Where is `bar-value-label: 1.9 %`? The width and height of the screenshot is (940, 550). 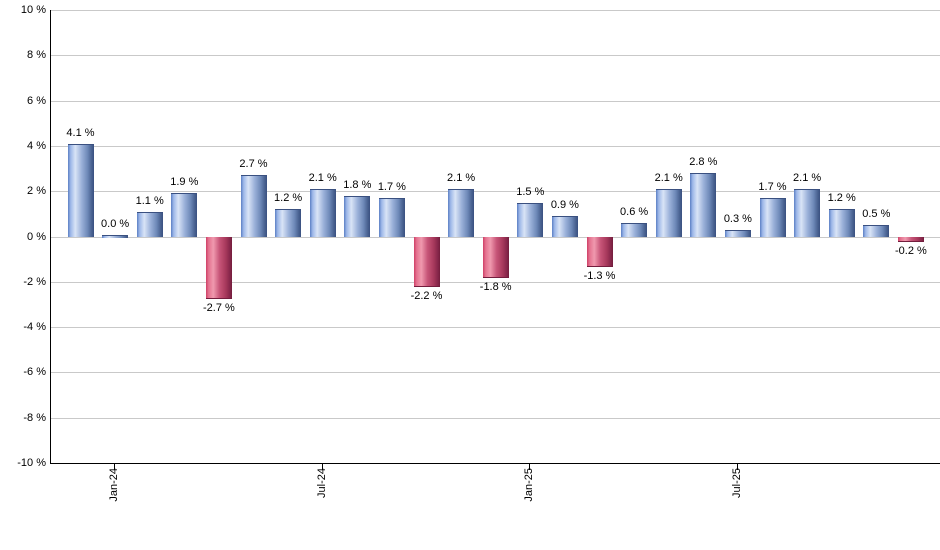
bar-value-label: 1.9 % is located at coordinates (184, 182).